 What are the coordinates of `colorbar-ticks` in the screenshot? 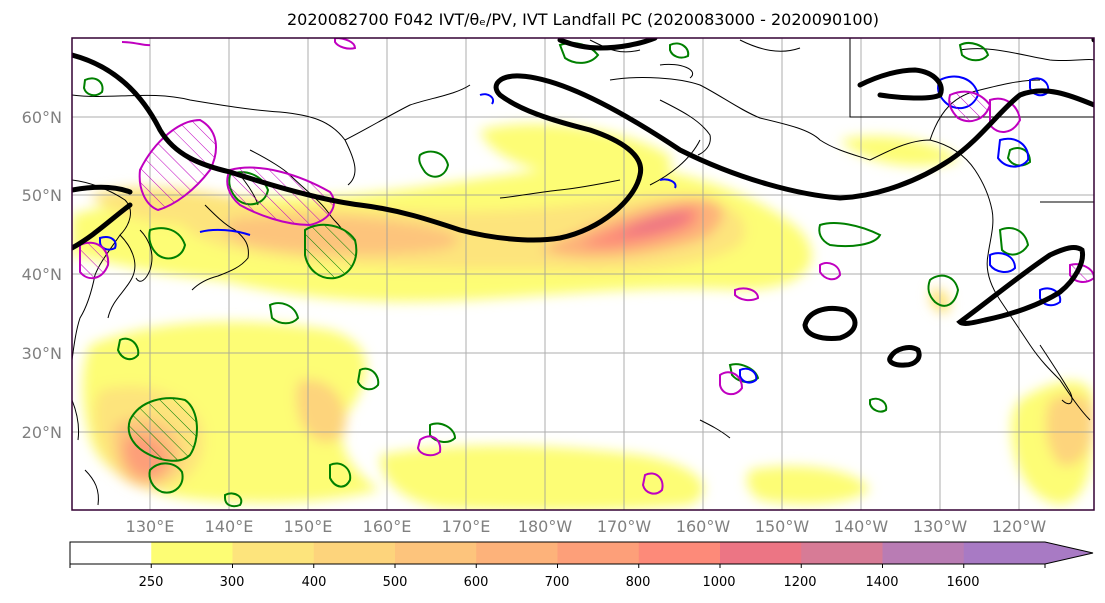 It's located at (557, 566).